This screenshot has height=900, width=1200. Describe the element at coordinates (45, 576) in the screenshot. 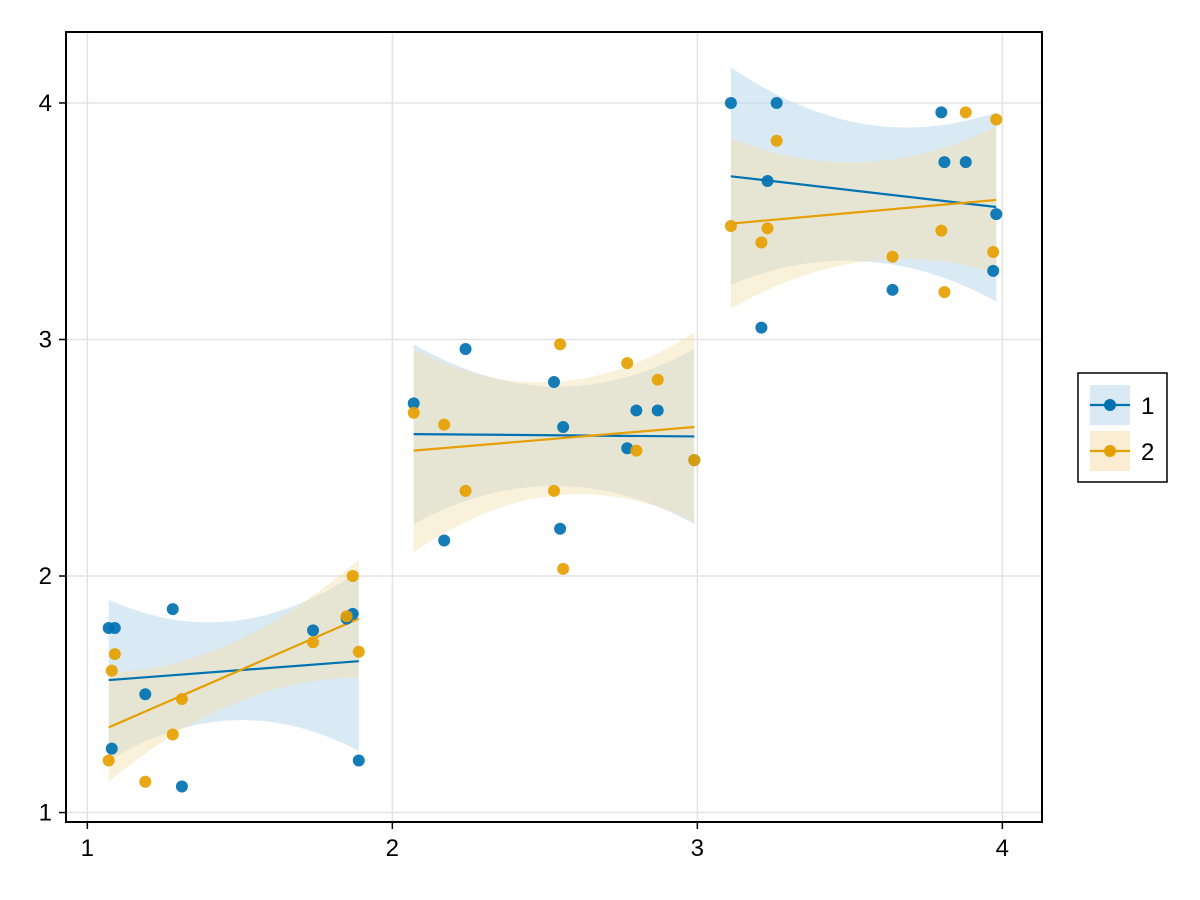

I see `y-tick-label: 2` at that location.